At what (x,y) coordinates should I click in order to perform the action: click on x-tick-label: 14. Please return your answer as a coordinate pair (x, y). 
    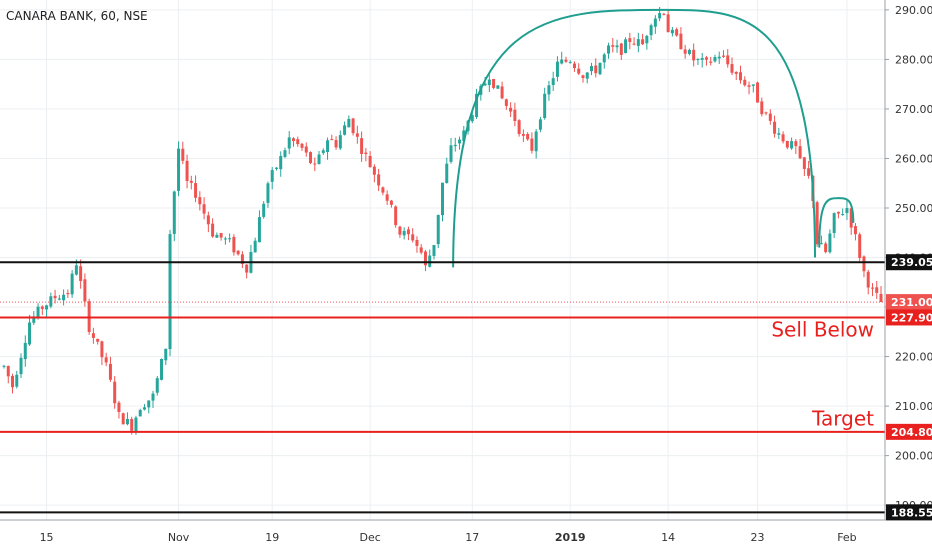
    Looking at the image, I should click on (668, 537).